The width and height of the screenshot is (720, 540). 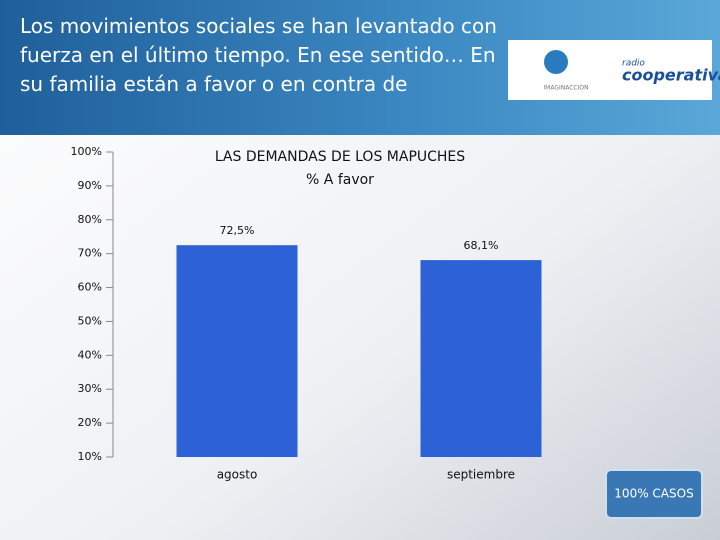 What do you see at coordinates (90, 219) in the screenshot?
I see `y-tick-label: 80%` at bounding box center [90, 219].